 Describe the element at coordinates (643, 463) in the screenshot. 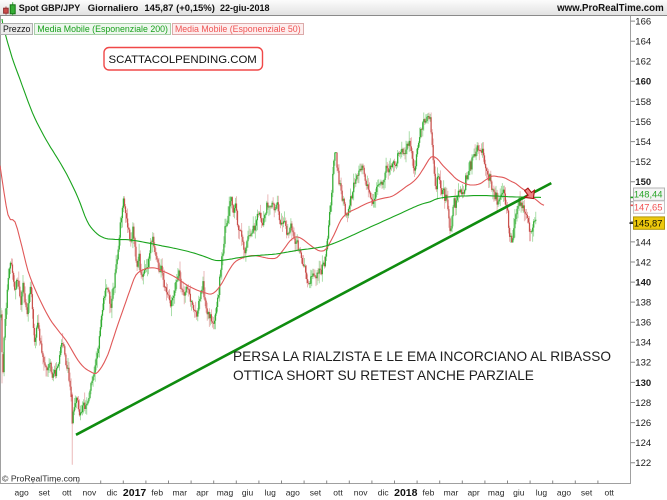

I see `svg-text: 122` at that location.